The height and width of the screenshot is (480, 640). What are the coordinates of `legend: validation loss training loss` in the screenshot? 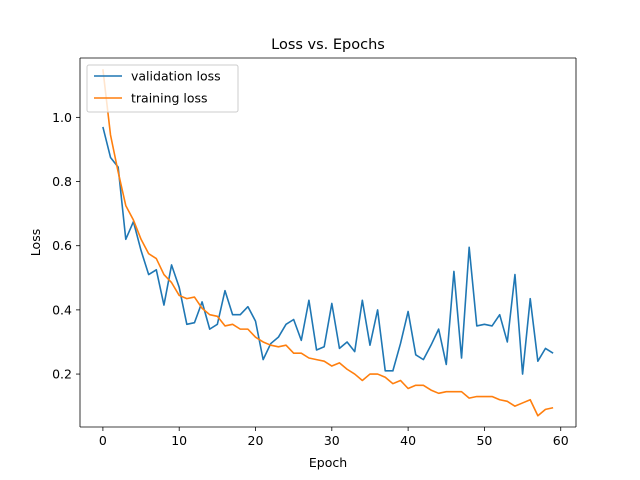 It's located at (162, 88).